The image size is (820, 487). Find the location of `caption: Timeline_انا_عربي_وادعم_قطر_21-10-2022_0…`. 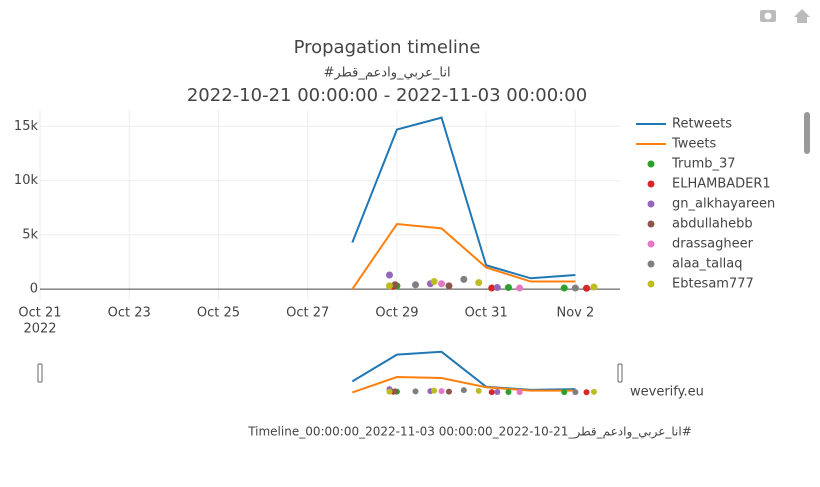

caption: Timeline_انا_عربي_وادعم_قطر_21-10-2022_0… is located at coordinates (469, 432).